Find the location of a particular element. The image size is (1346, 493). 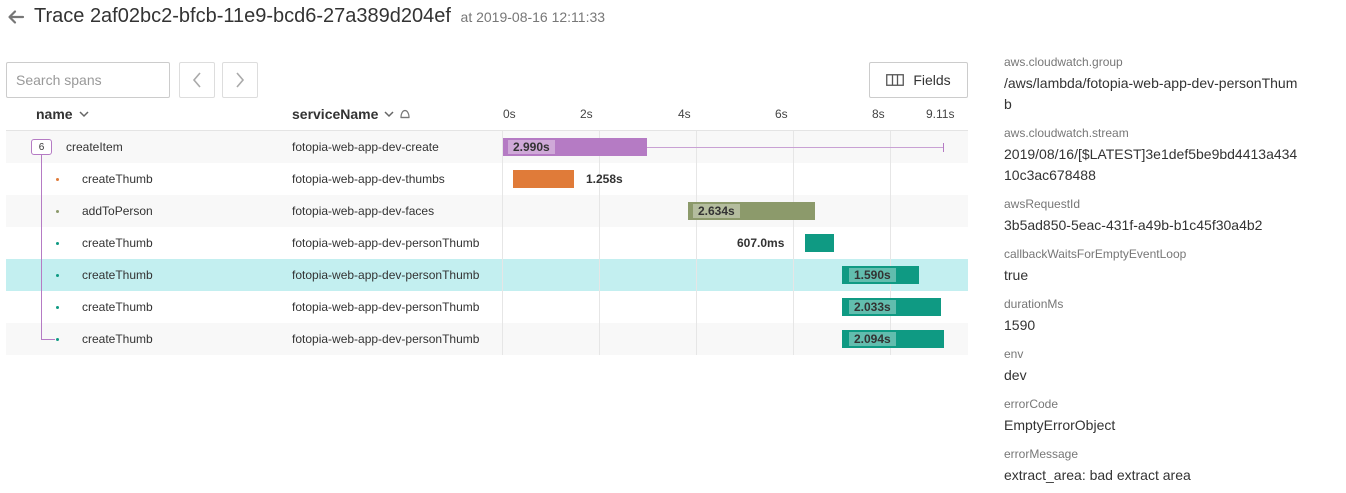

tick-label: 2s is located at coordinates (586, 114).